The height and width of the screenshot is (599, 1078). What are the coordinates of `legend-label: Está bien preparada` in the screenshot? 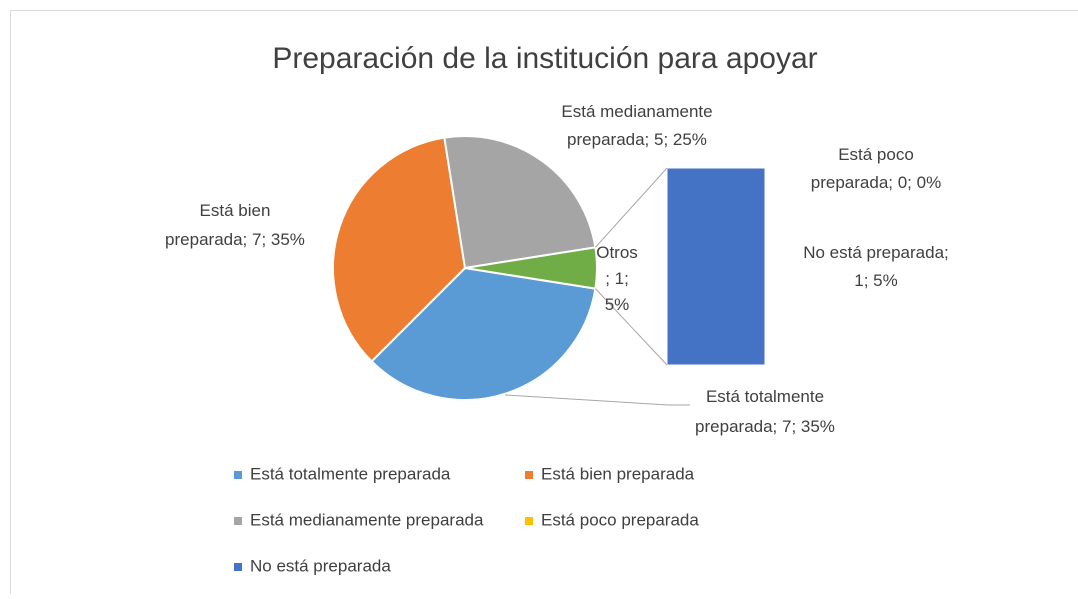 It's located at (618, 473).